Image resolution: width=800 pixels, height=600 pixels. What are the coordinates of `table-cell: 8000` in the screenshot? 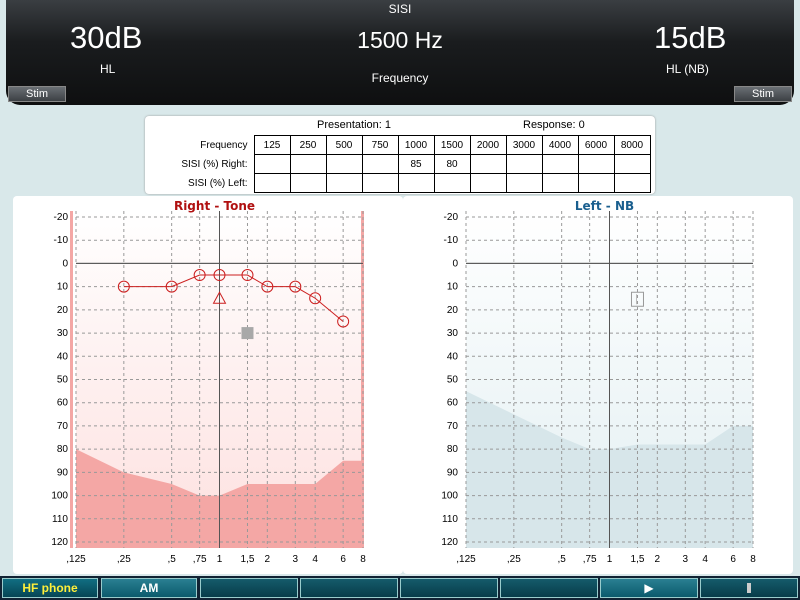 It's located at (632, 145).